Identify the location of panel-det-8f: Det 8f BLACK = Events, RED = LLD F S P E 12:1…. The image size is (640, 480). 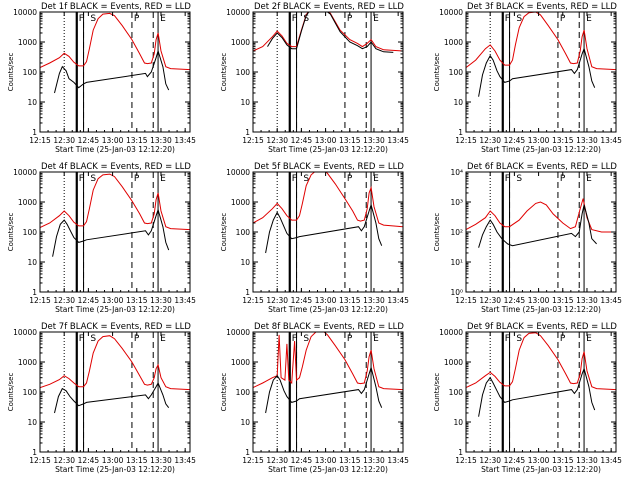
(314, 398).